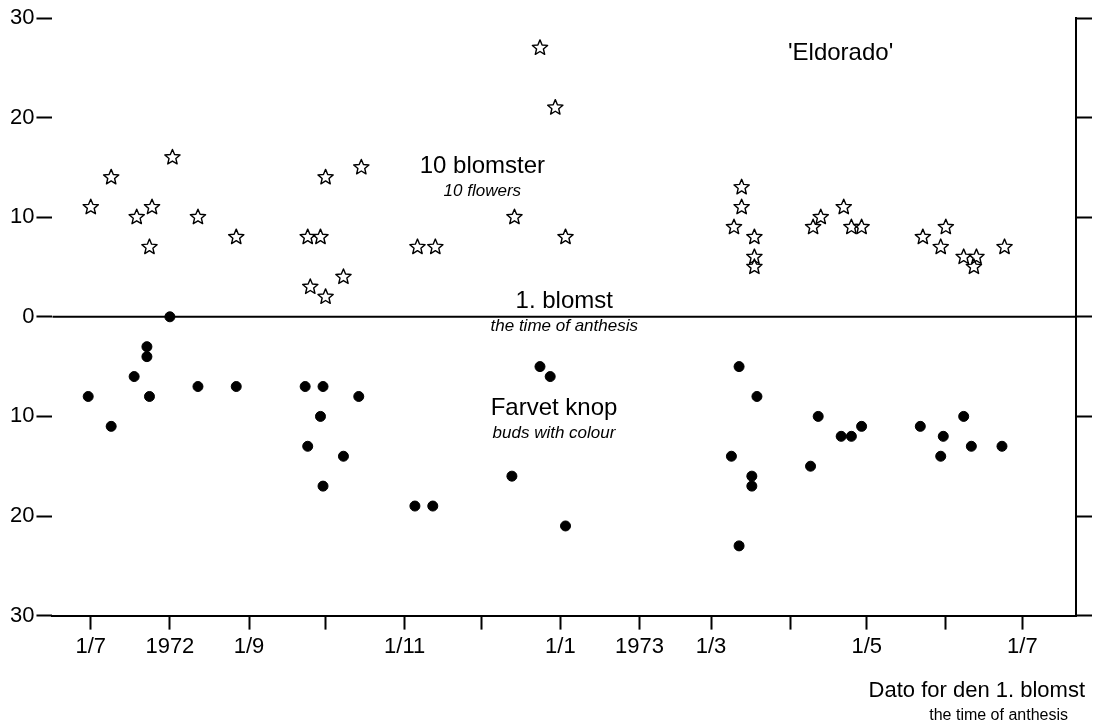 This screenshot has width=1100, height=726. I want to click on x-tick-label: 1/3, so click(711, 645).